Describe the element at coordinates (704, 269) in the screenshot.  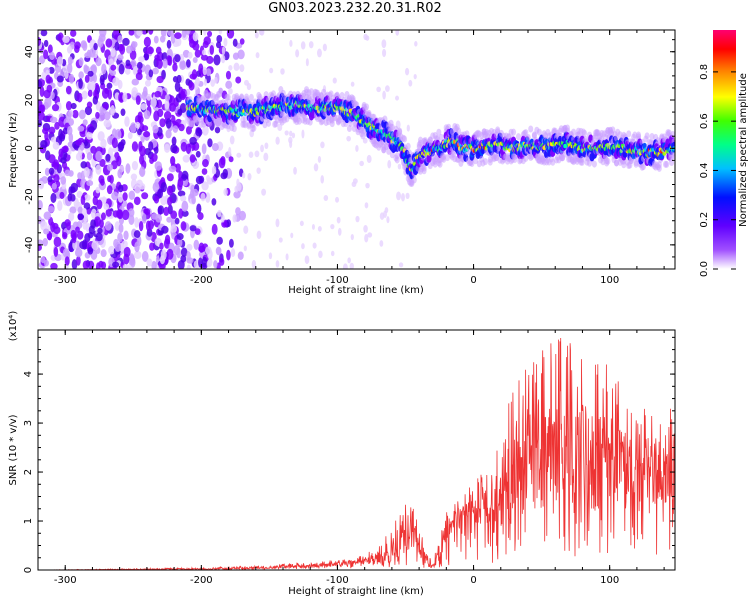
I see `colorbar-tick-label: 0.0` at that location.